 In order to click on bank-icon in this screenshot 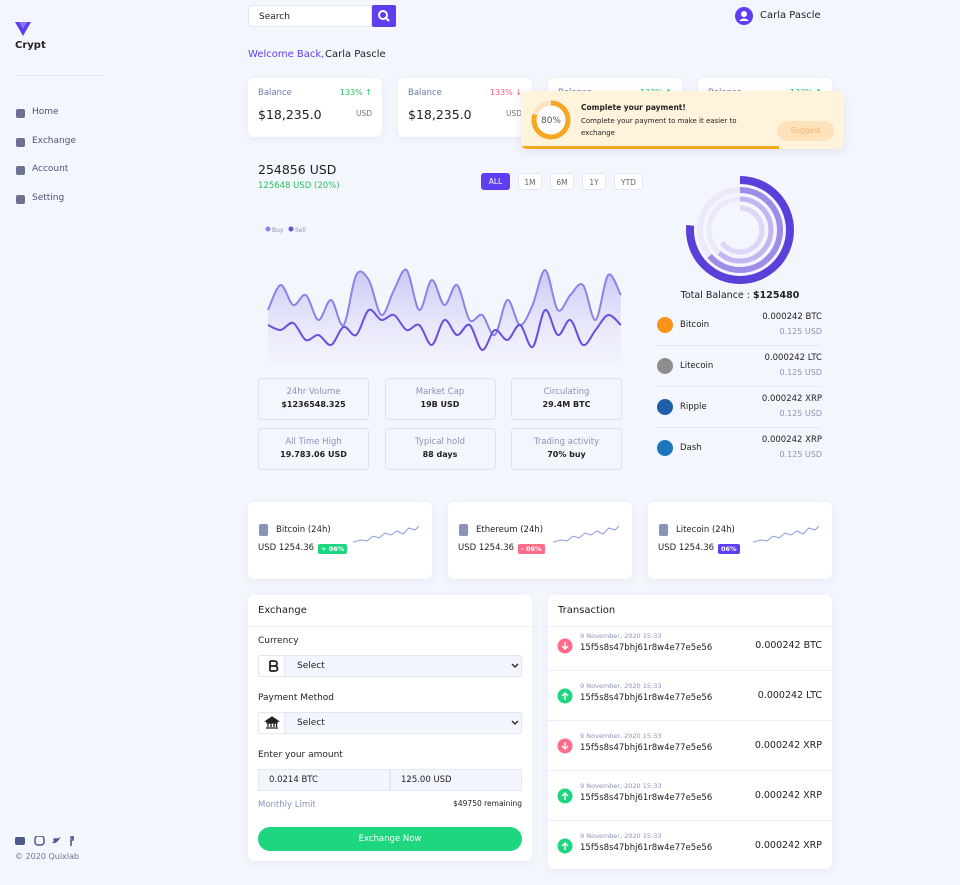, I will do `click(272, 723)`.